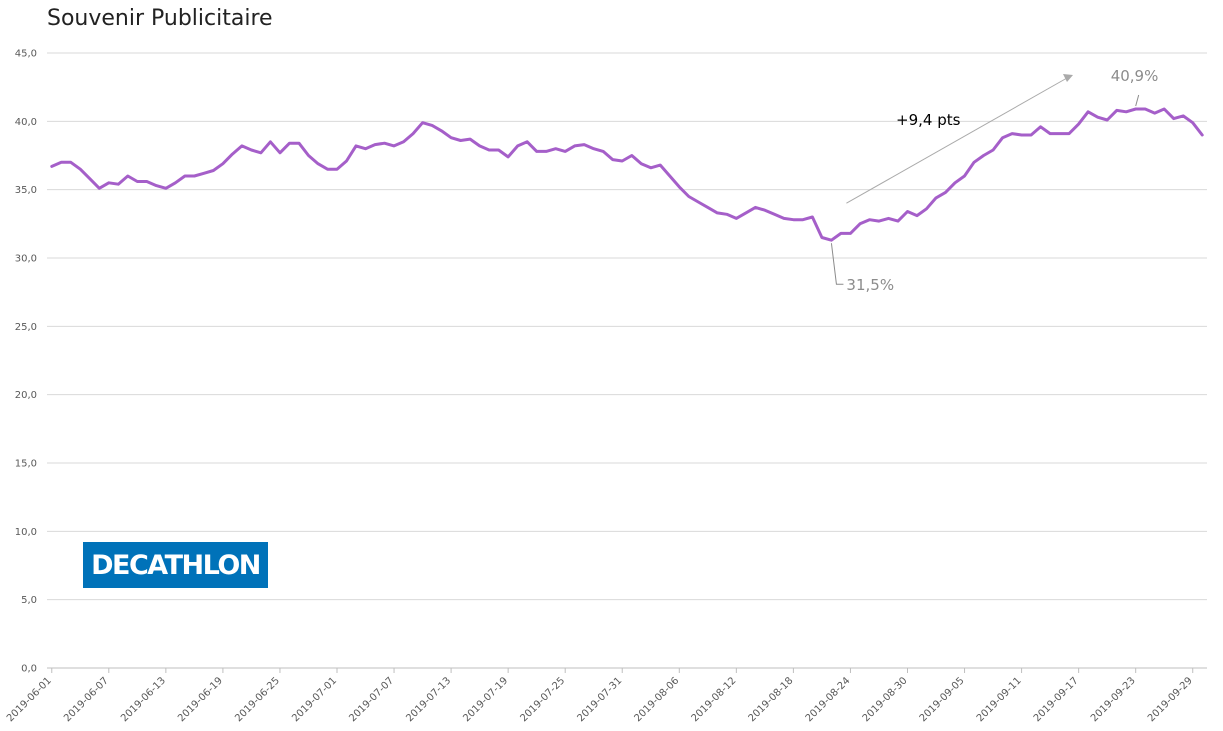 The width and height of the screenshot is (1223, 731). I want to click on x-tick-label: 2019-08-24, so click(828, 699).